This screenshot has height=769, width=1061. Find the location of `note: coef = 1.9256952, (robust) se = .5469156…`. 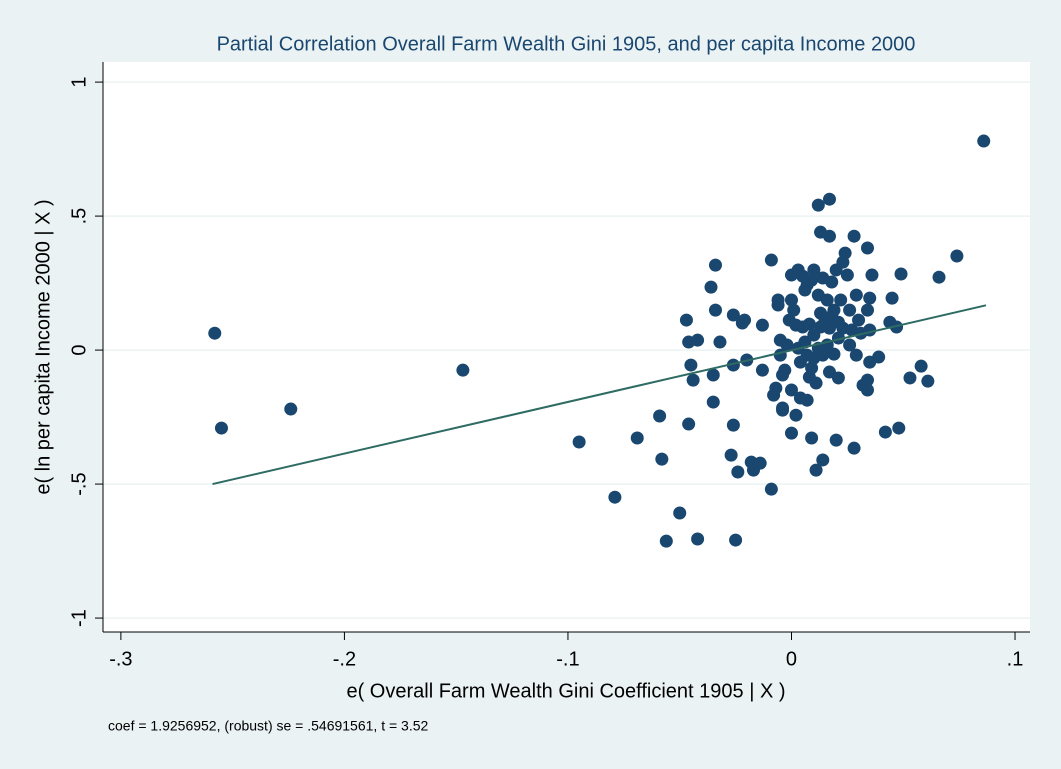

note: coef = 1.9256952, (robust) se = .5469156… is located at coordinates (268, 726).